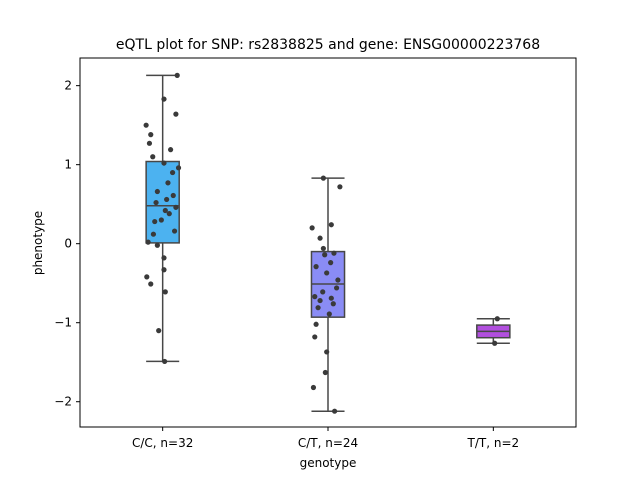 This screenshot has height=480, width=640. I want to click on x-tick-label: C/T, n=24, so click(328, 443).